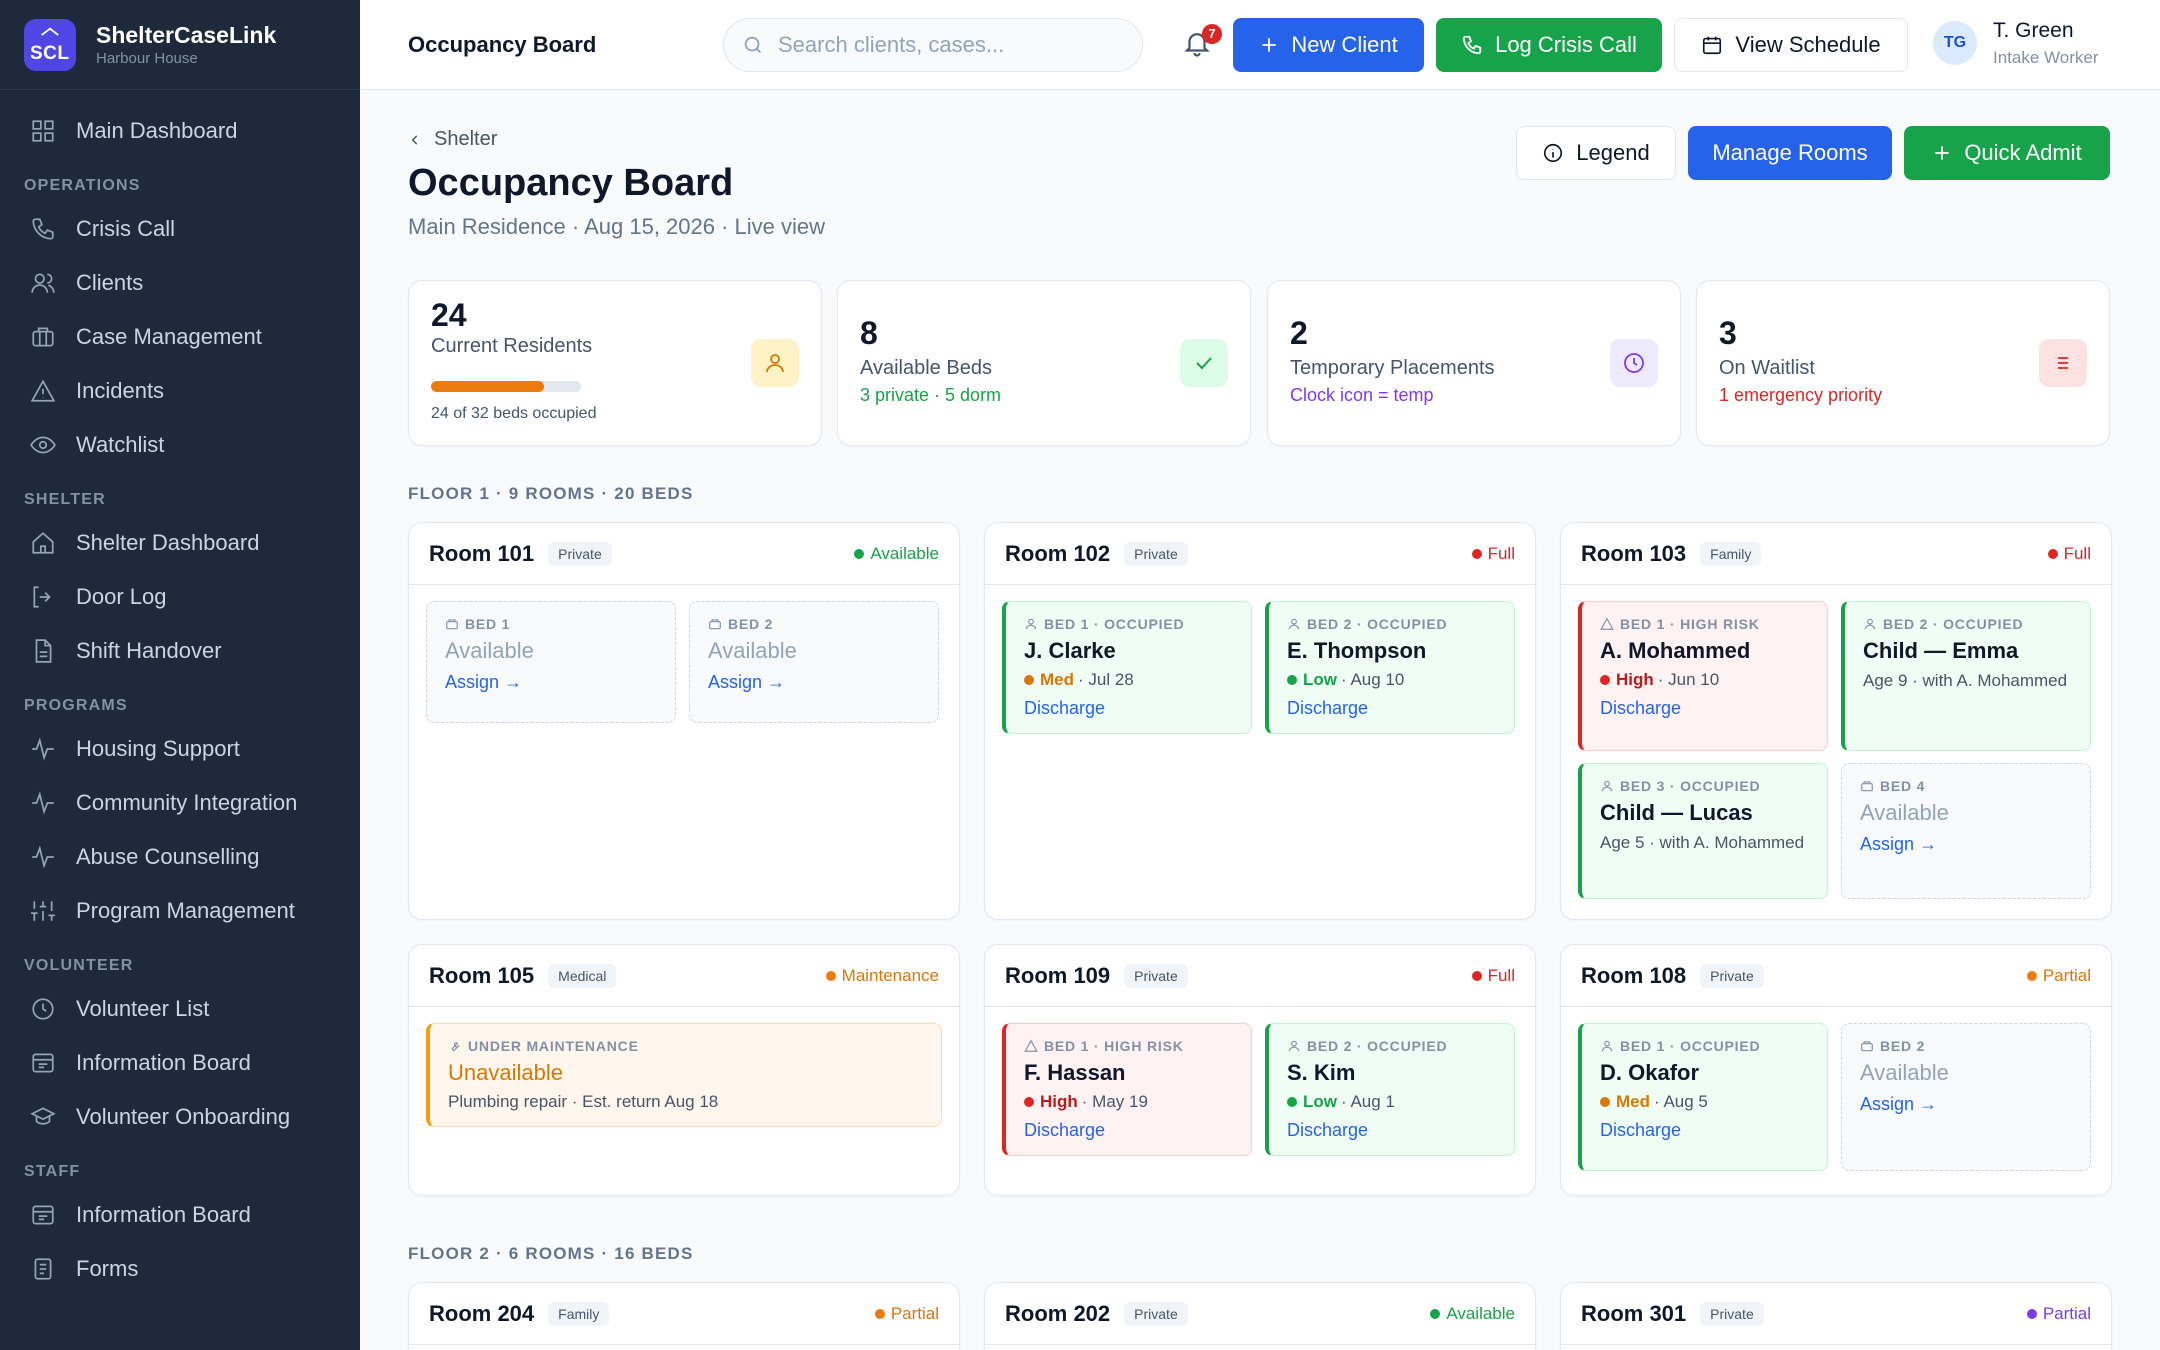  What do you see at coordinates (180, 651) in the screenshot?
I see `sidebar-item-shift-handover: Shift Handover` at bounding box center [180, 651].